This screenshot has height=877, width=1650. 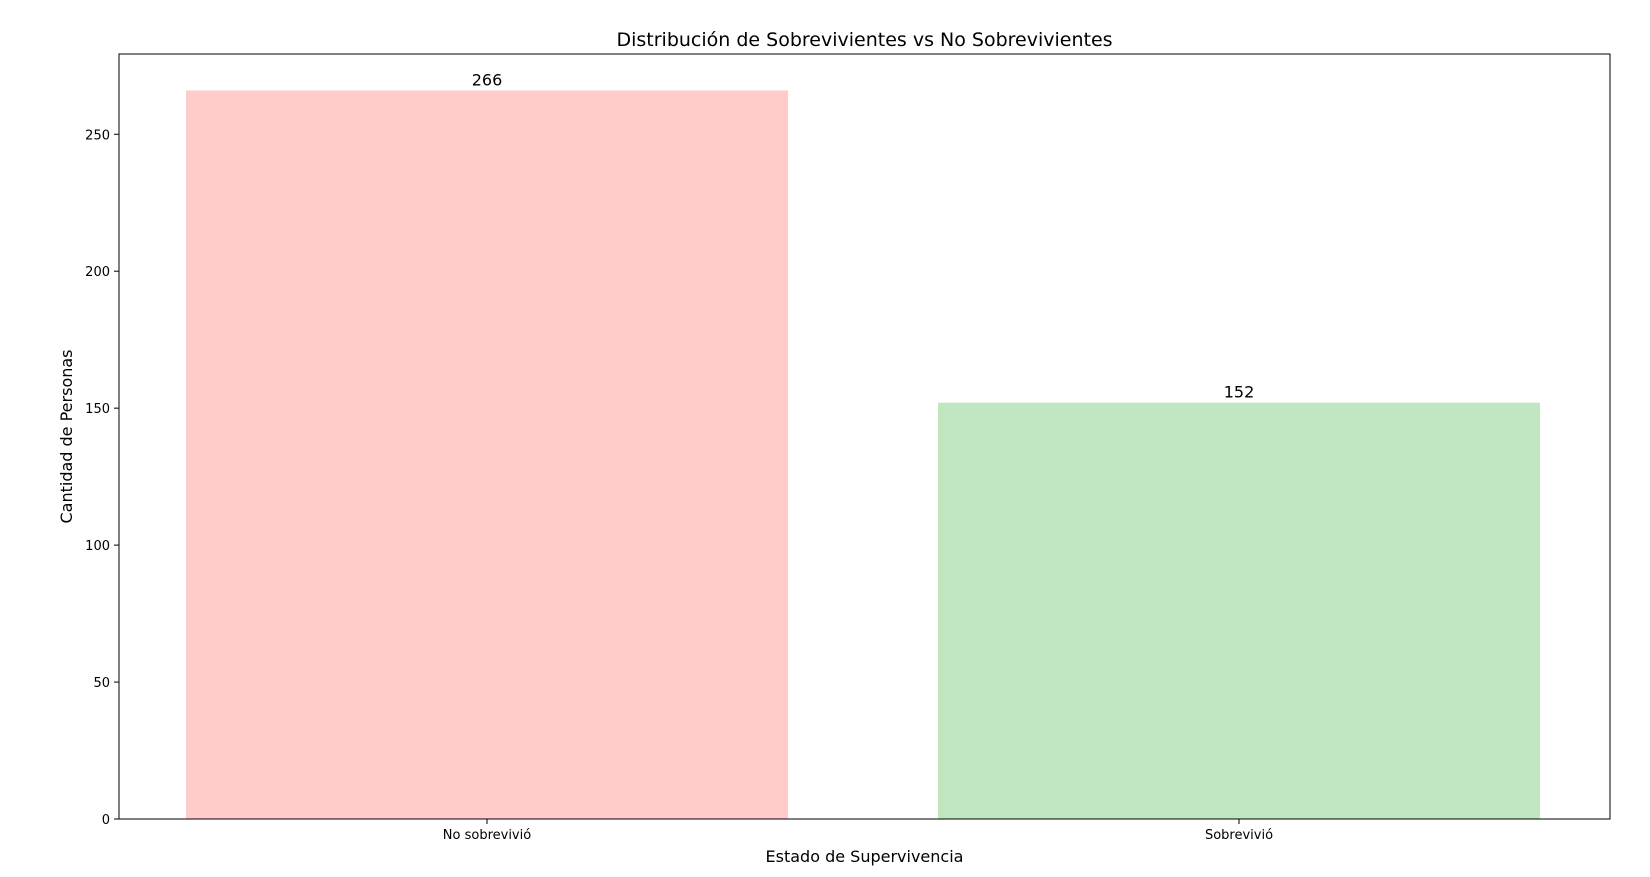 I want to click on y-axis-ticks: 0 50 100 150 200 250, so click(x=102, y=478).